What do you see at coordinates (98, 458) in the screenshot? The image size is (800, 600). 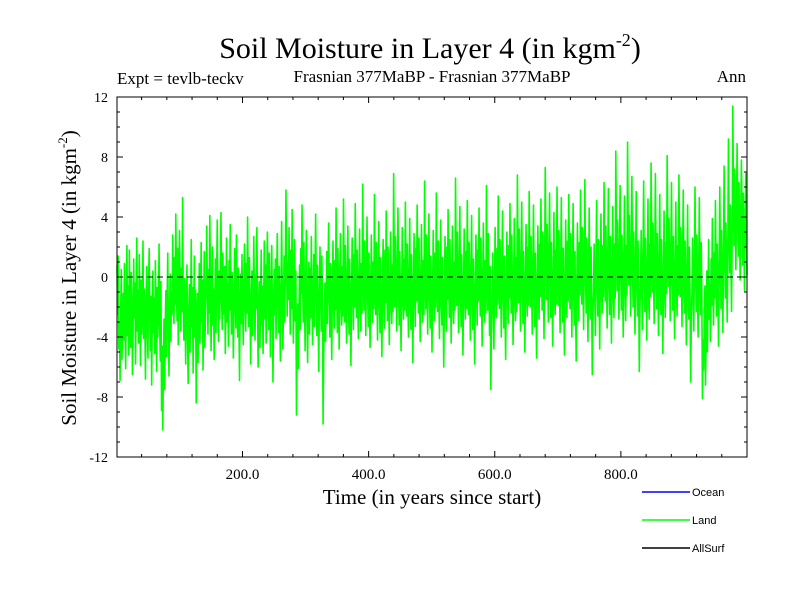 I see `y-tick-label: -12` at bounding box center [98, 458].